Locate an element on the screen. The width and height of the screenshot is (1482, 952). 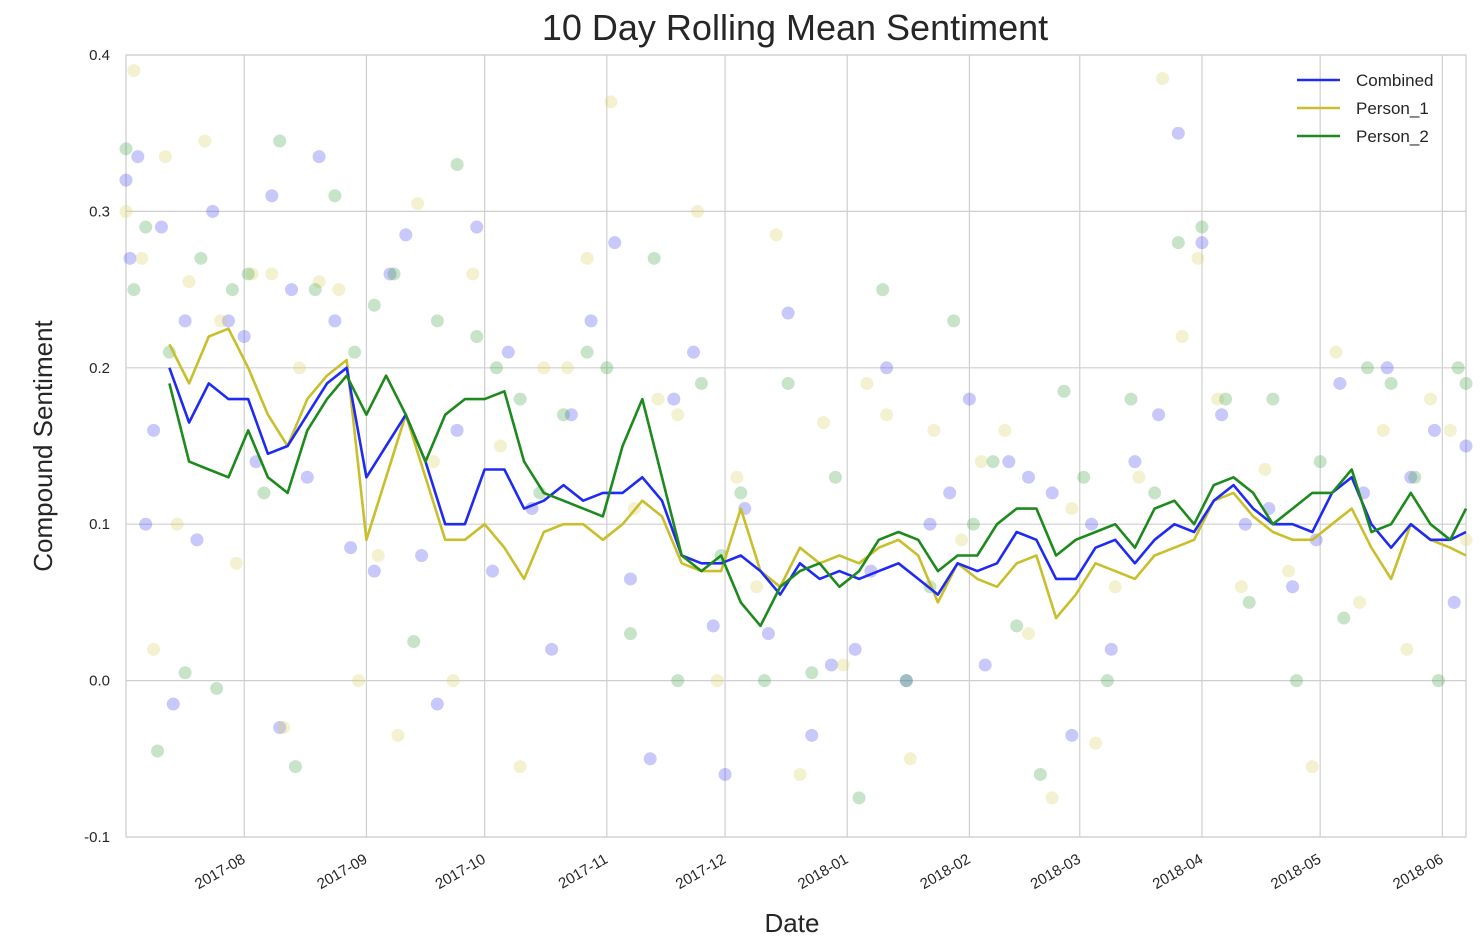
y-tick-label: -0.1 is located at coordinates (97, 837).